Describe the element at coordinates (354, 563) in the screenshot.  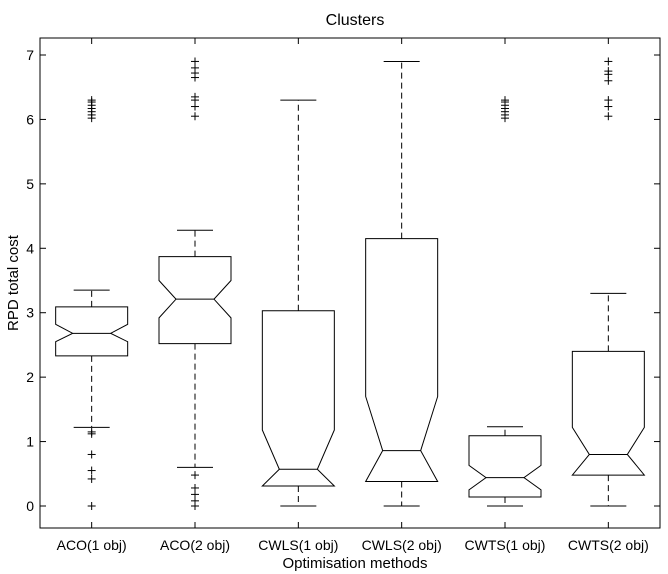
I see `x-axis-title: Optimisation methods` at that location.